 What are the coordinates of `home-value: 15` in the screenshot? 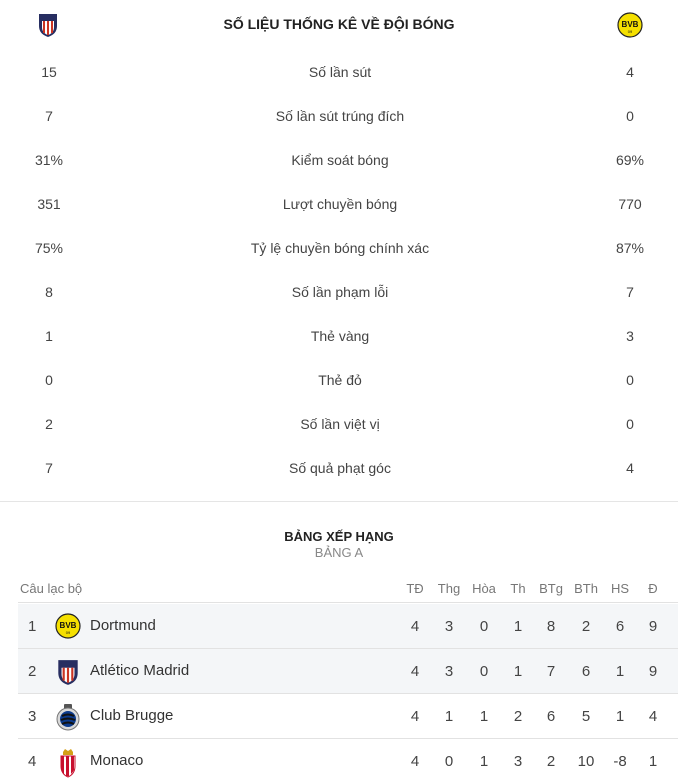 It's located at (49, 72).